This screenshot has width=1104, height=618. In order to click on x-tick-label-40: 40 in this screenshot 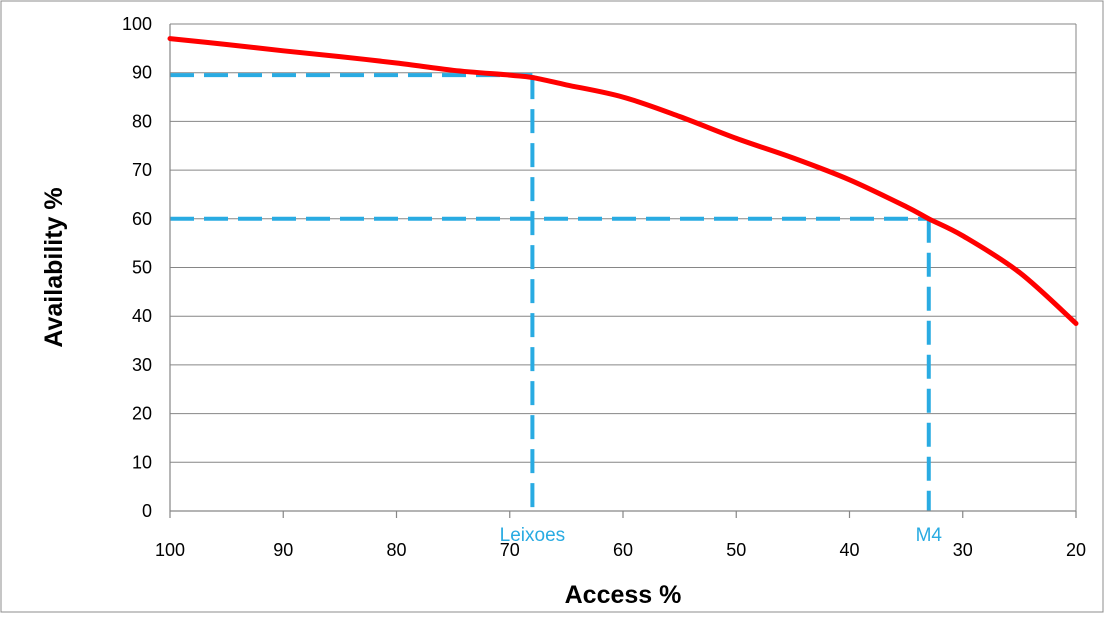, I will do `click(849, 550)`.